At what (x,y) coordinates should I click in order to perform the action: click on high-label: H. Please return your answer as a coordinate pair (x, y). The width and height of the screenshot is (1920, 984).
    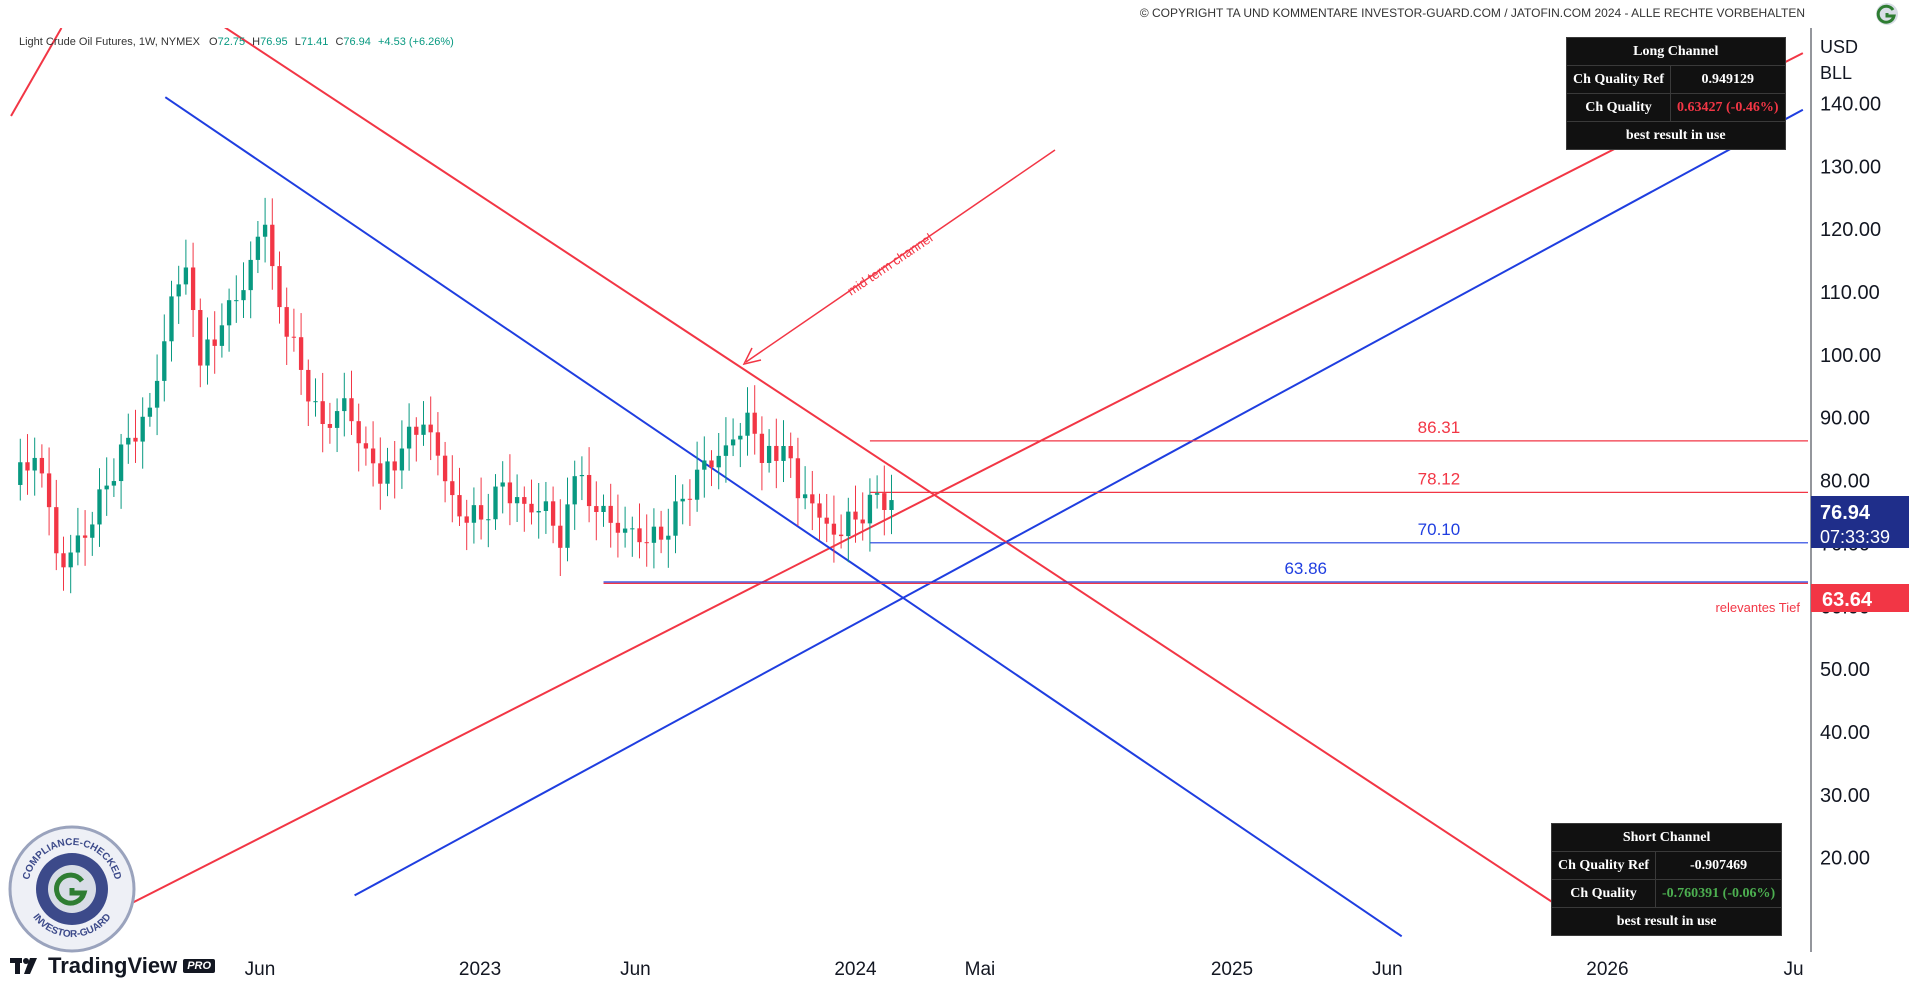
    Looking at the image, I should click on (256, 42).